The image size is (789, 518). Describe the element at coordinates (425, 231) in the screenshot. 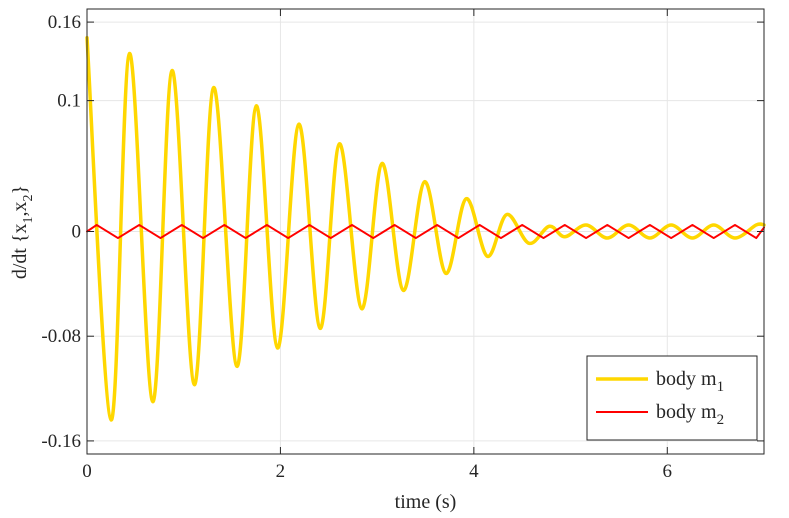

I see `series-line-body-m2` at that location.